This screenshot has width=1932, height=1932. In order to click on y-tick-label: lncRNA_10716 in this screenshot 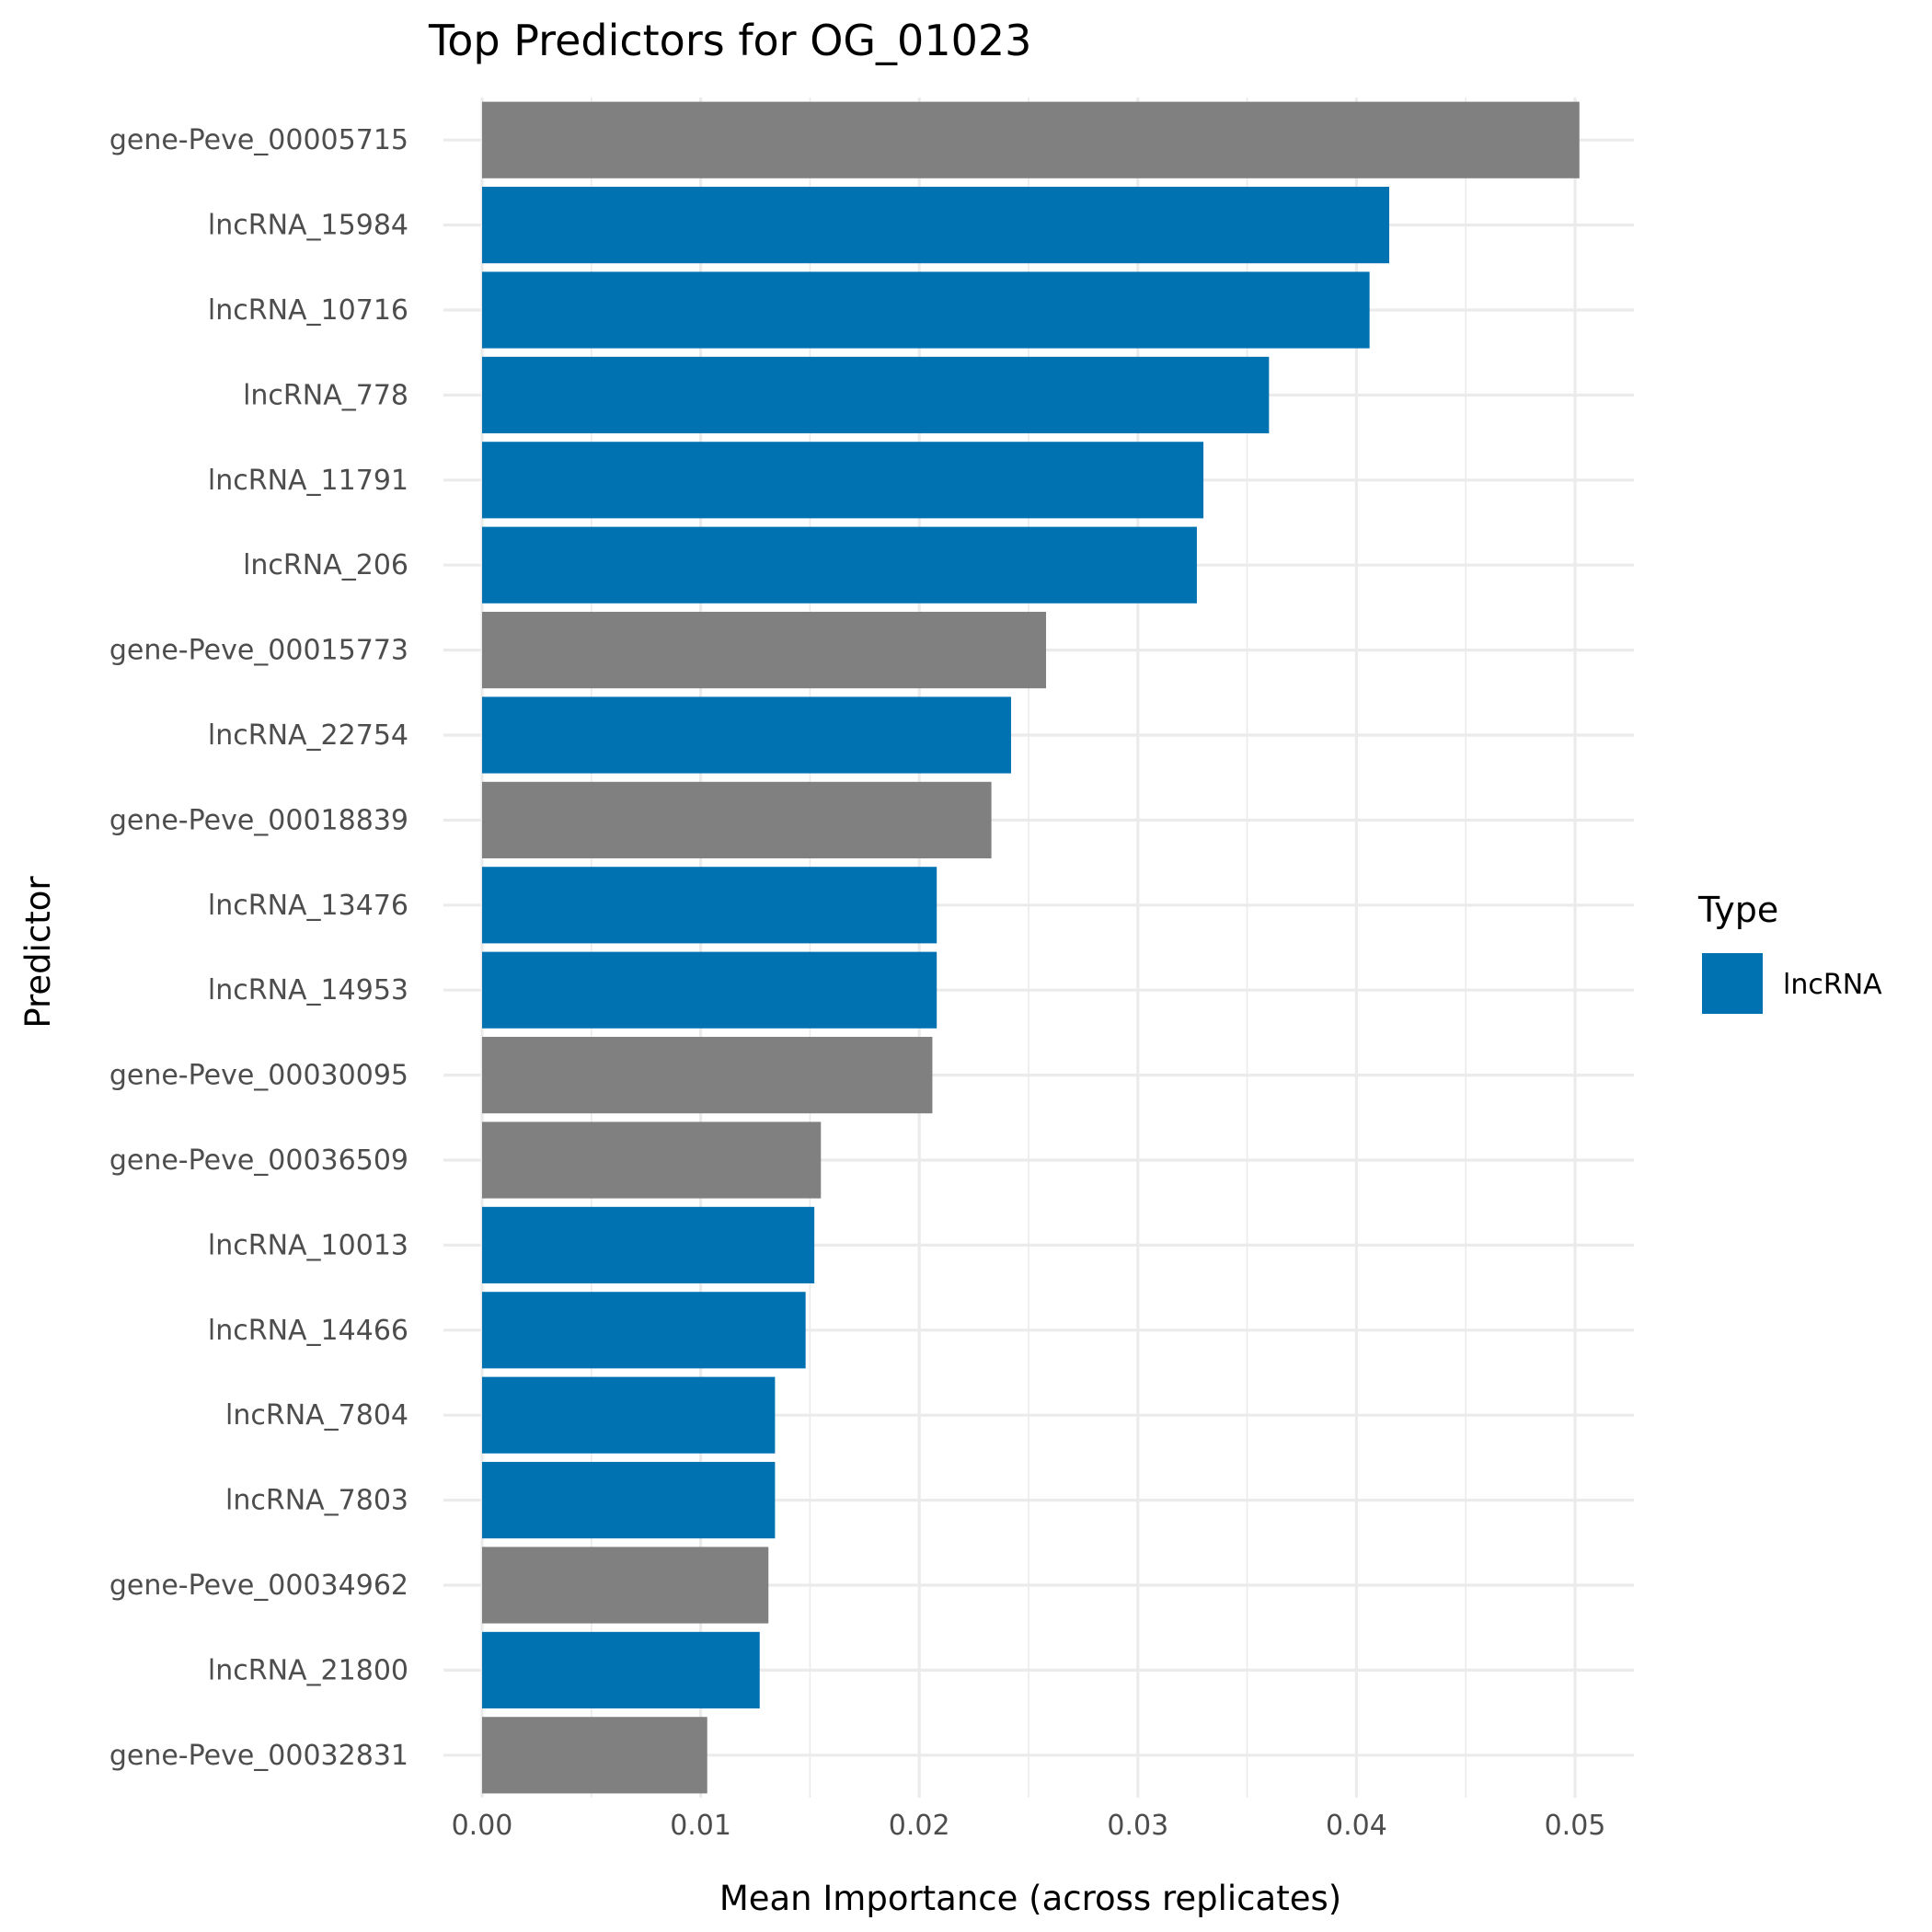, I will do `click(308, 310)`.